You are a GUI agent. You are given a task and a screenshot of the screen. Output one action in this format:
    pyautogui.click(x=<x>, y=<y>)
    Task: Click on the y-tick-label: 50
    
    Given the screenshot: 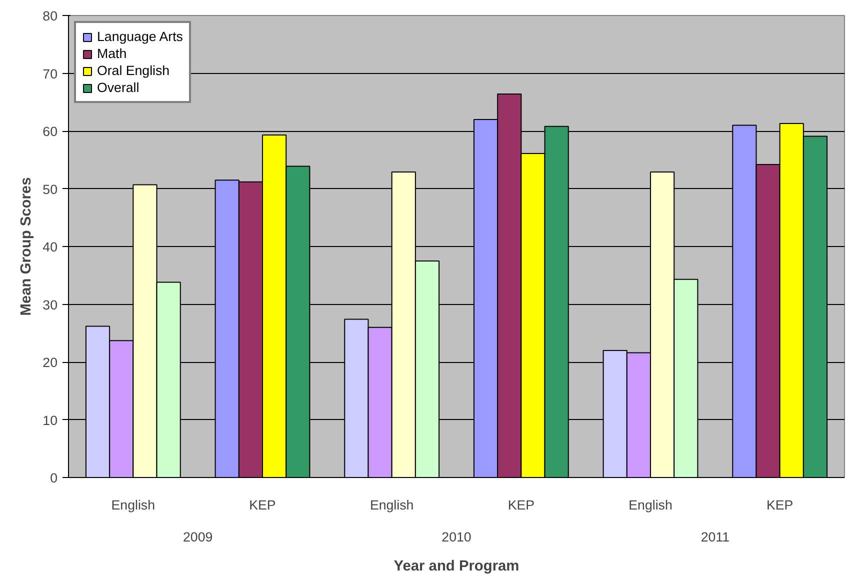 What is the action you would take?
    pyautogui.click(x=50, y=189)
    